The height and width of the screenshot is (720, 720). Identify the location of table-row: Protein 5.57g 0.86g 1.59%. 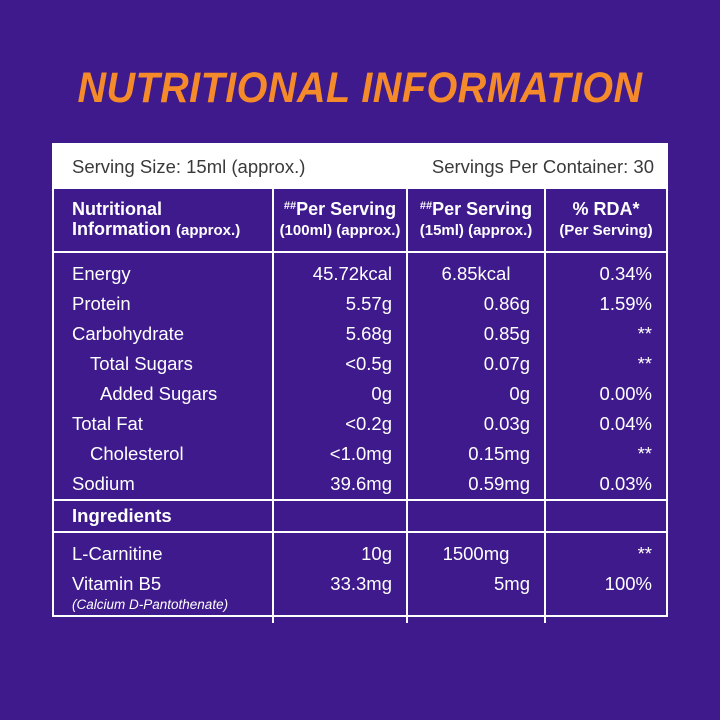
(360, 304).